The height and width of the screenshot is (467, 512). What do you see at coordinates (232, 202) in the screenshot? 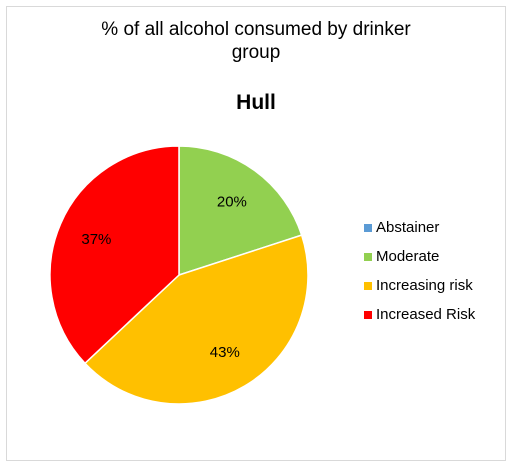
I see `data-label-moderate: 20%` at bounding box center [232, 202].